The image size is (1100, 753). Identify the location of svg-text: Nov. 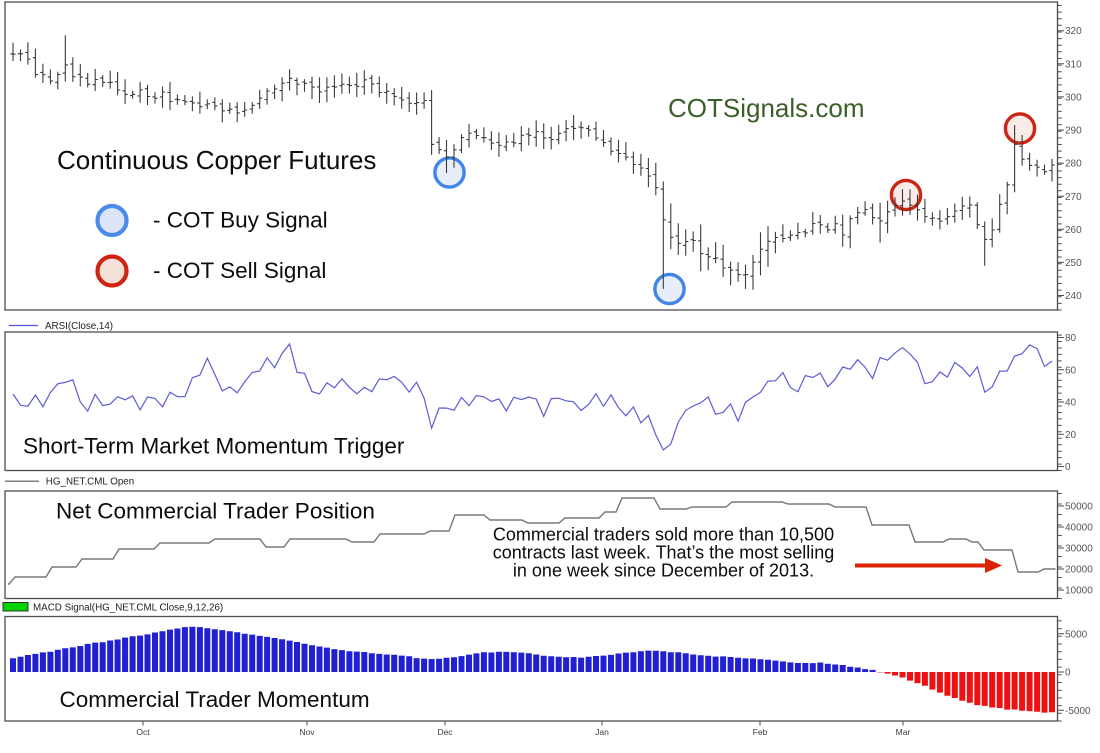
(307, 732).